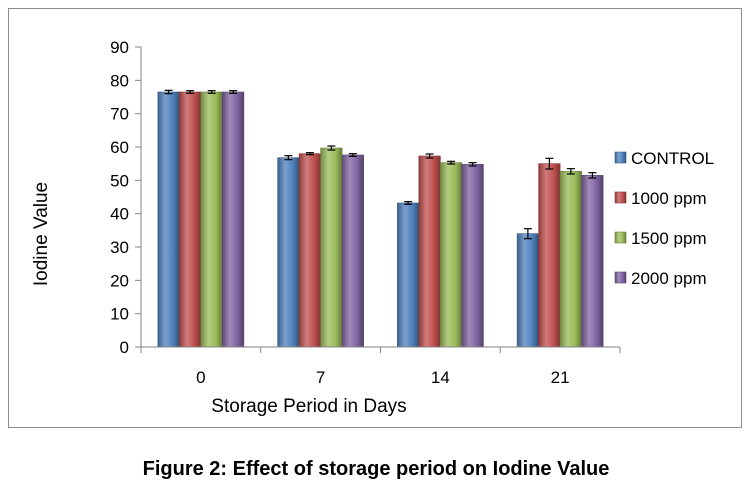  Describe the element at coordinates (119, 214) in the screenshot. I see `y-tick-label: 40` at that location.